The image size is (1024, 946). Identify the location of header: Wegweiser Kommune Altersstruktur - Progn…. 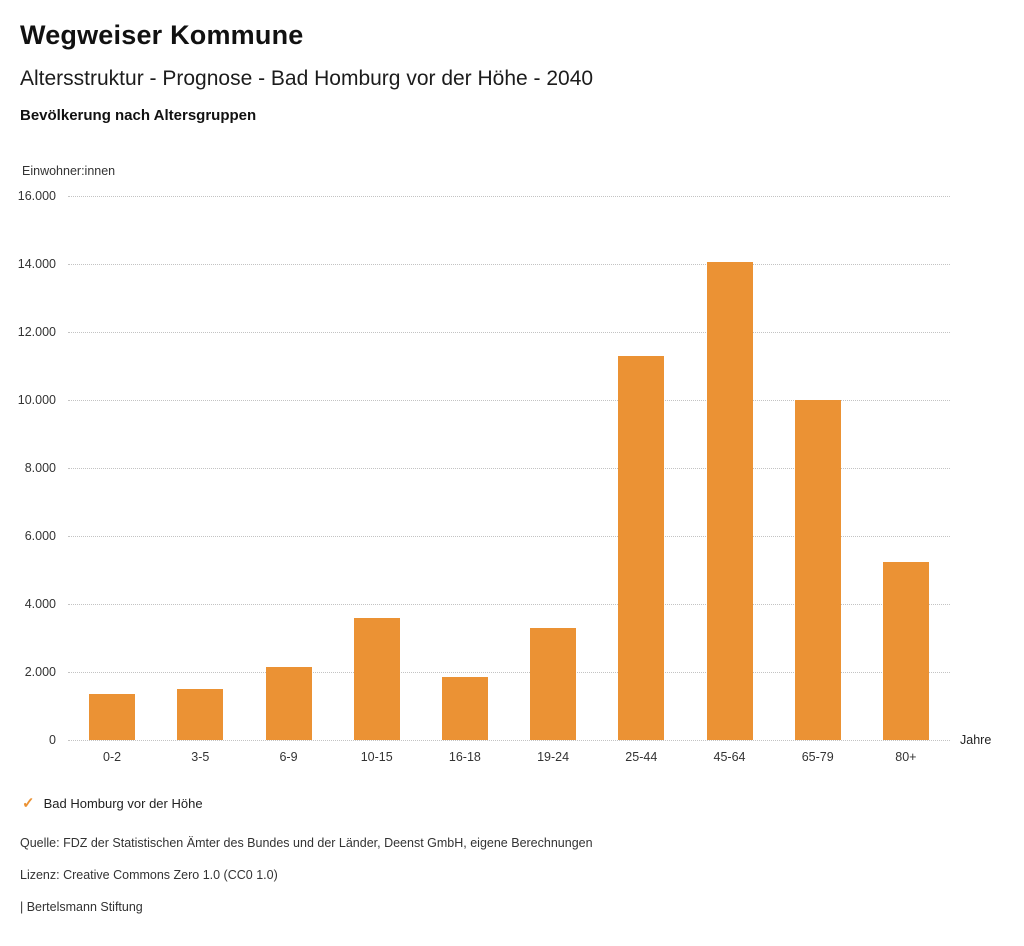
(512, 62).